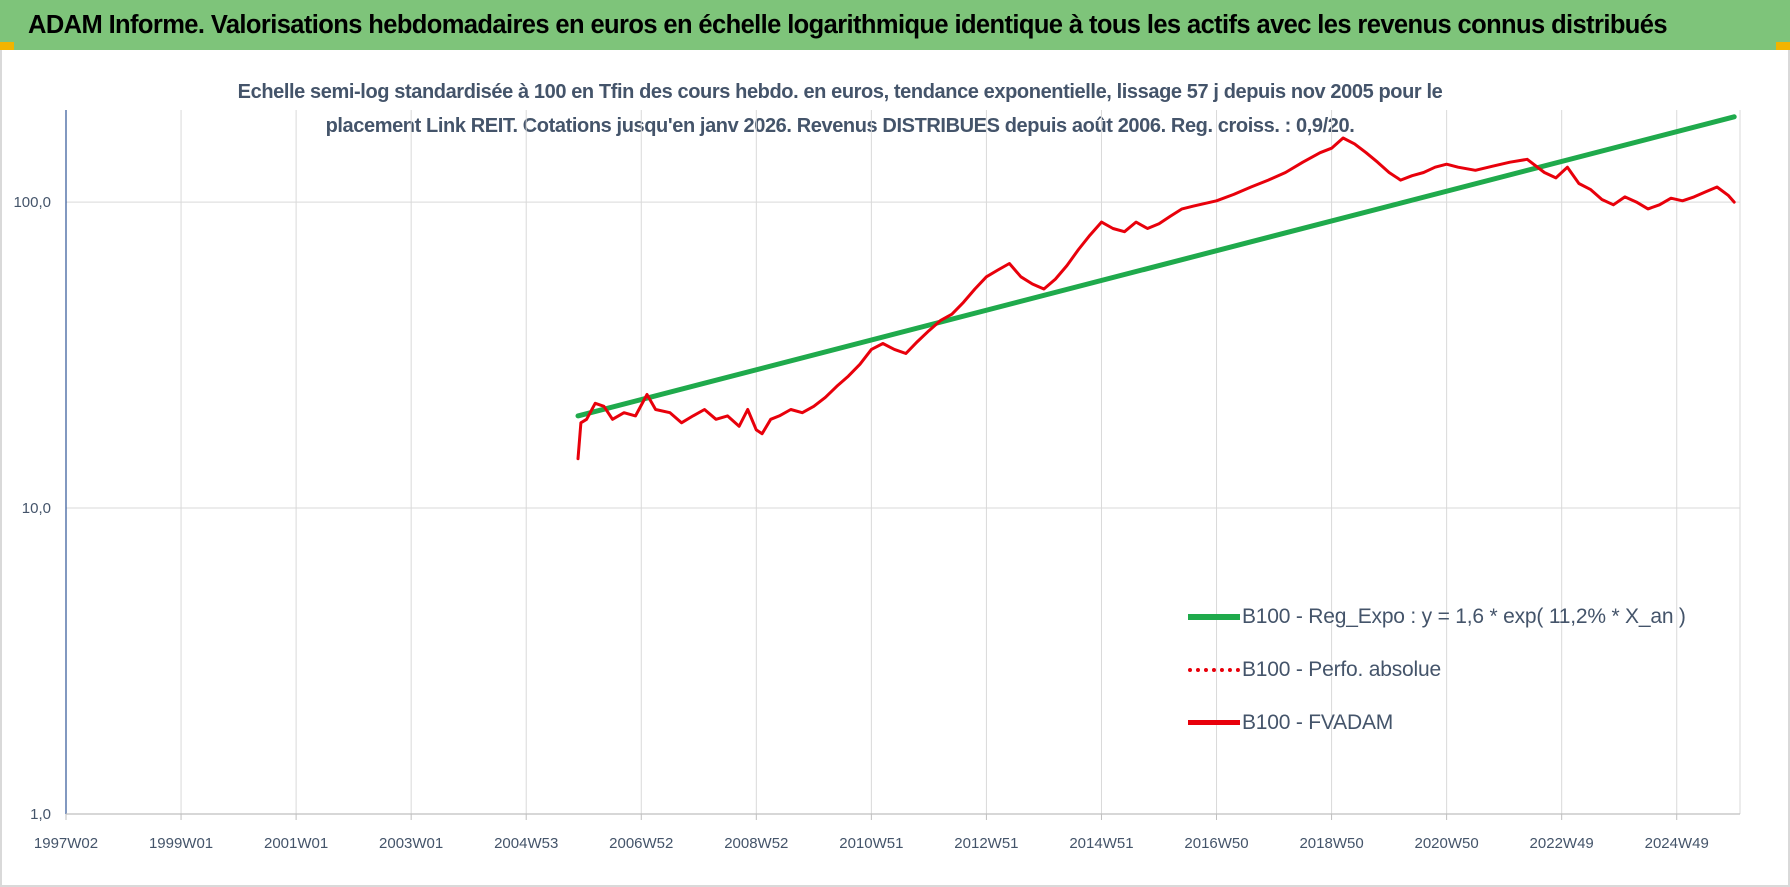 The height and width of the screenshot is (887, 1790). Describe the element at coordinates (1341, 669) in the screenshot. I see `legend-label-perfo: B100 - Perfo. absolue` at that location.